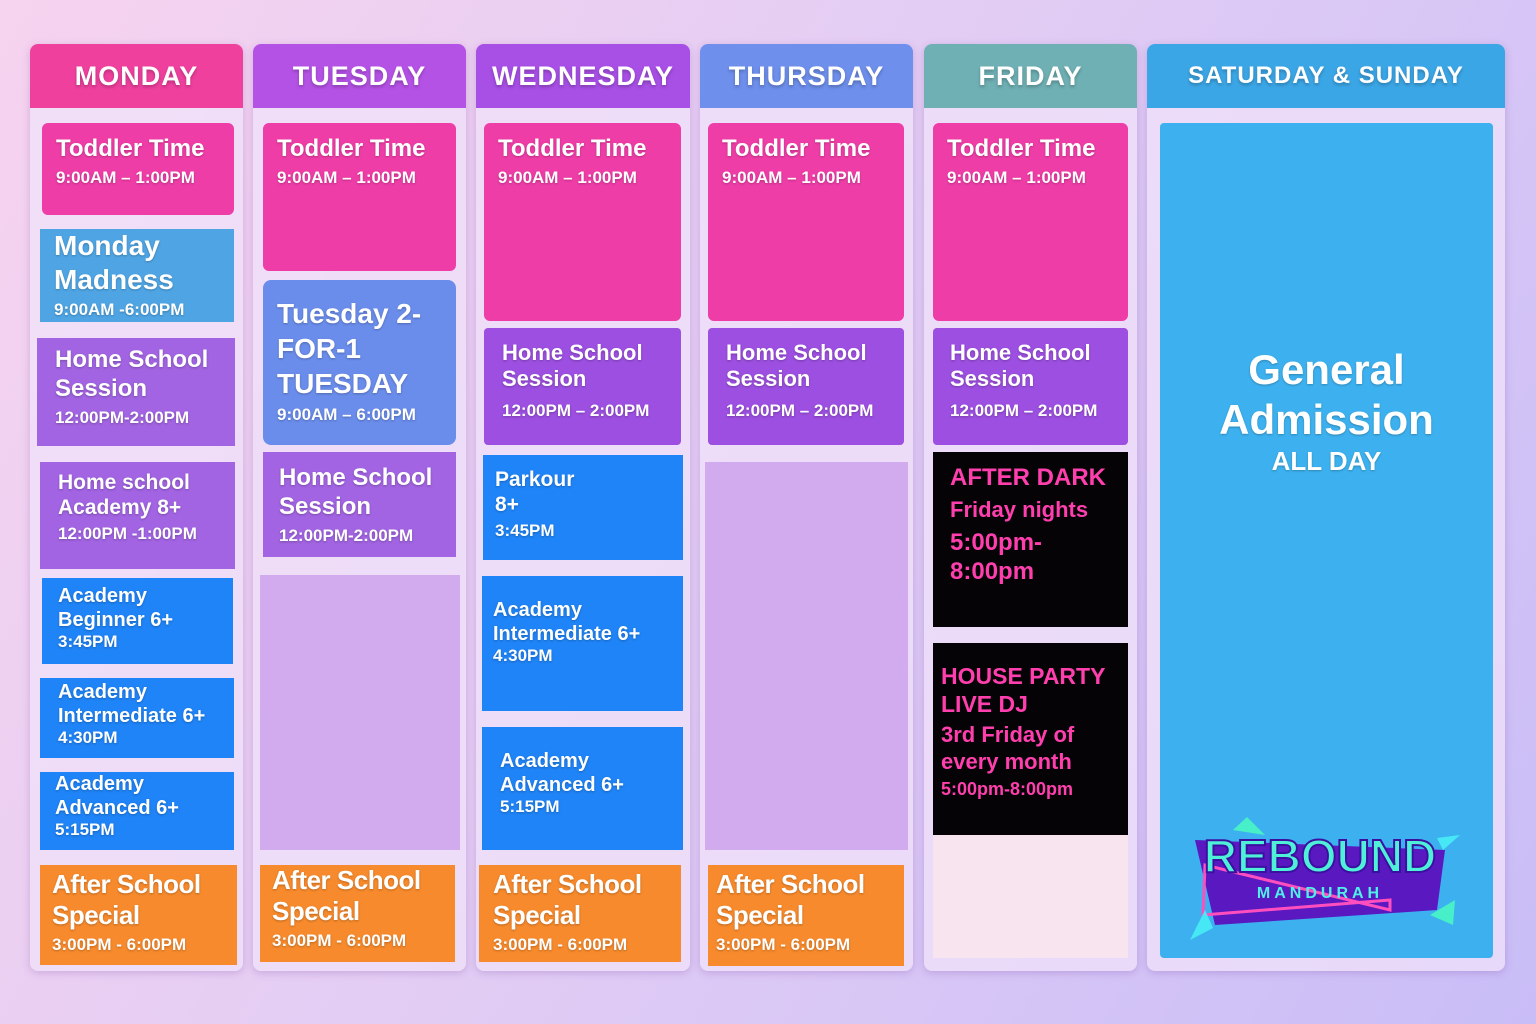 The height and width of the screenshot is (1024, 1536). I want to click on day-header: SATURDAY & SUNDAY, so click(1326, 76).